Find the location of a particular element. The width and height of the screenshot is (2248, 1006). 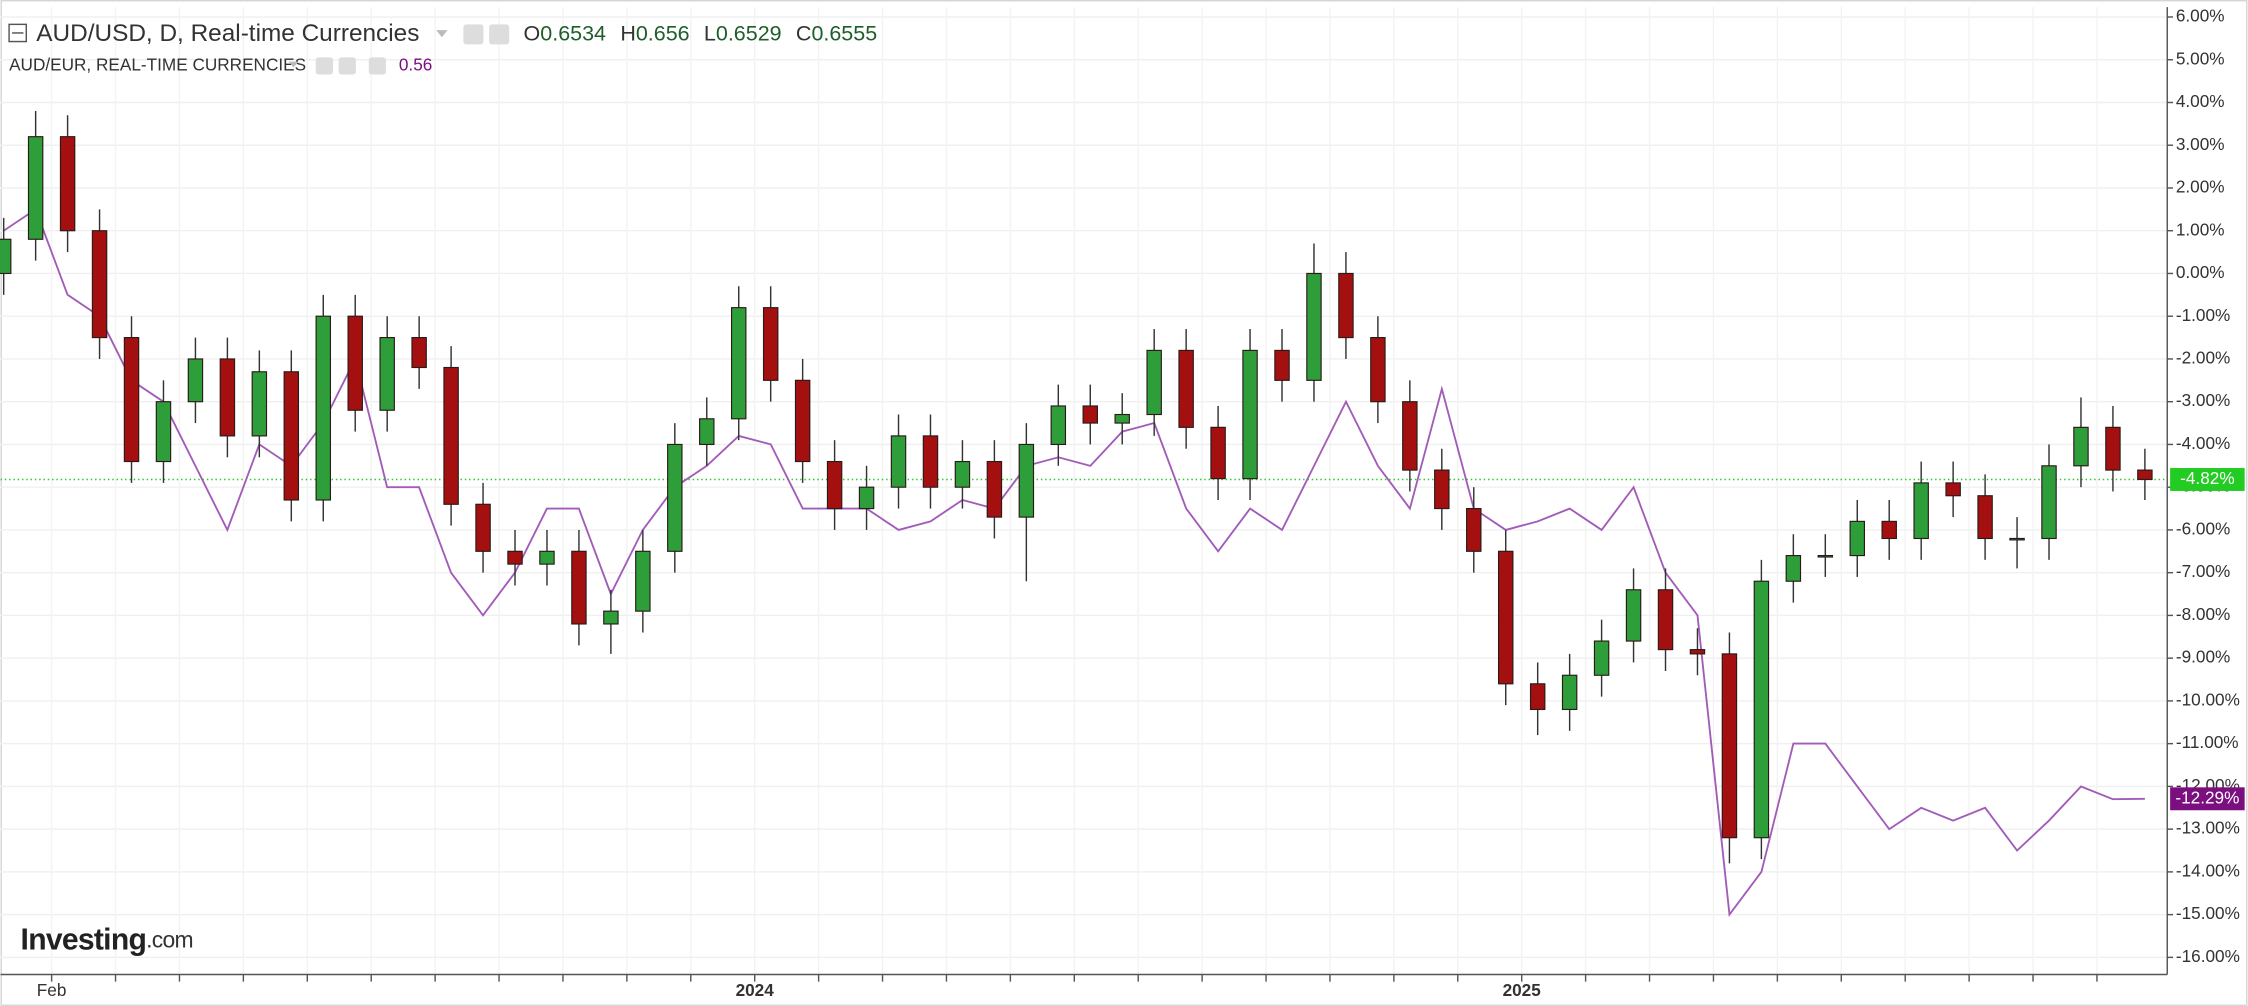

x-tick-label: Feb is located at coordinates (52, 990).